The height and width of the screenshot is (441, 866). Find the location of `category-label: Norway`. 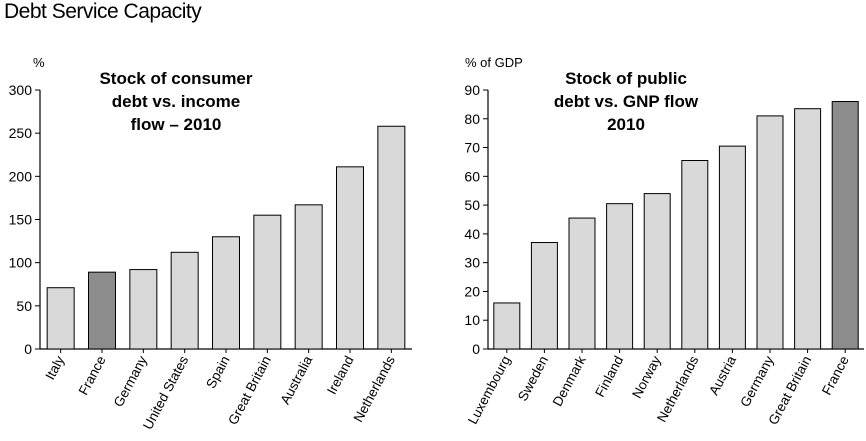

category-label: Norway is located at coordinates (646, 377).